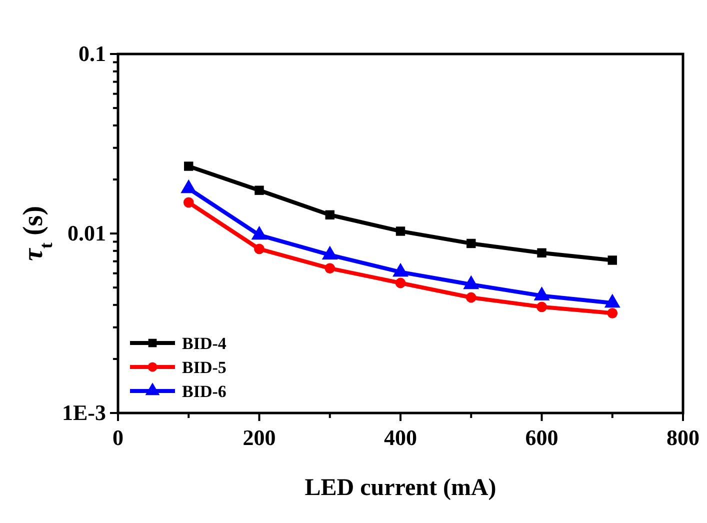  I want to click on legend-label: BID-6, so click(204, 391).